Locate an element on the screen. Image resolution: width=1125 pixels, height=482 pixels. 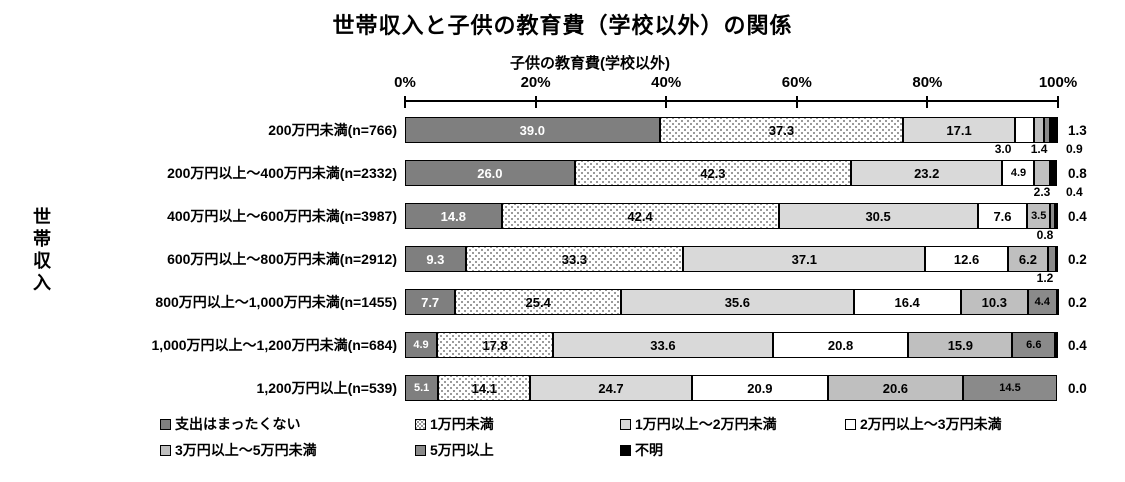
segment-value: 33.3 is located at coordinates (574, 259).